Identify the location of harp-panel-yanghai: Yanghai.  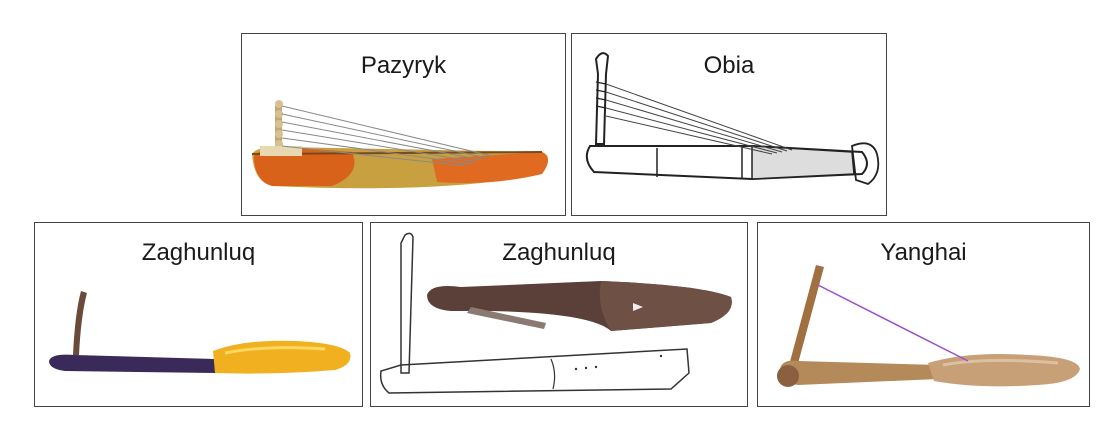
(923, 314).